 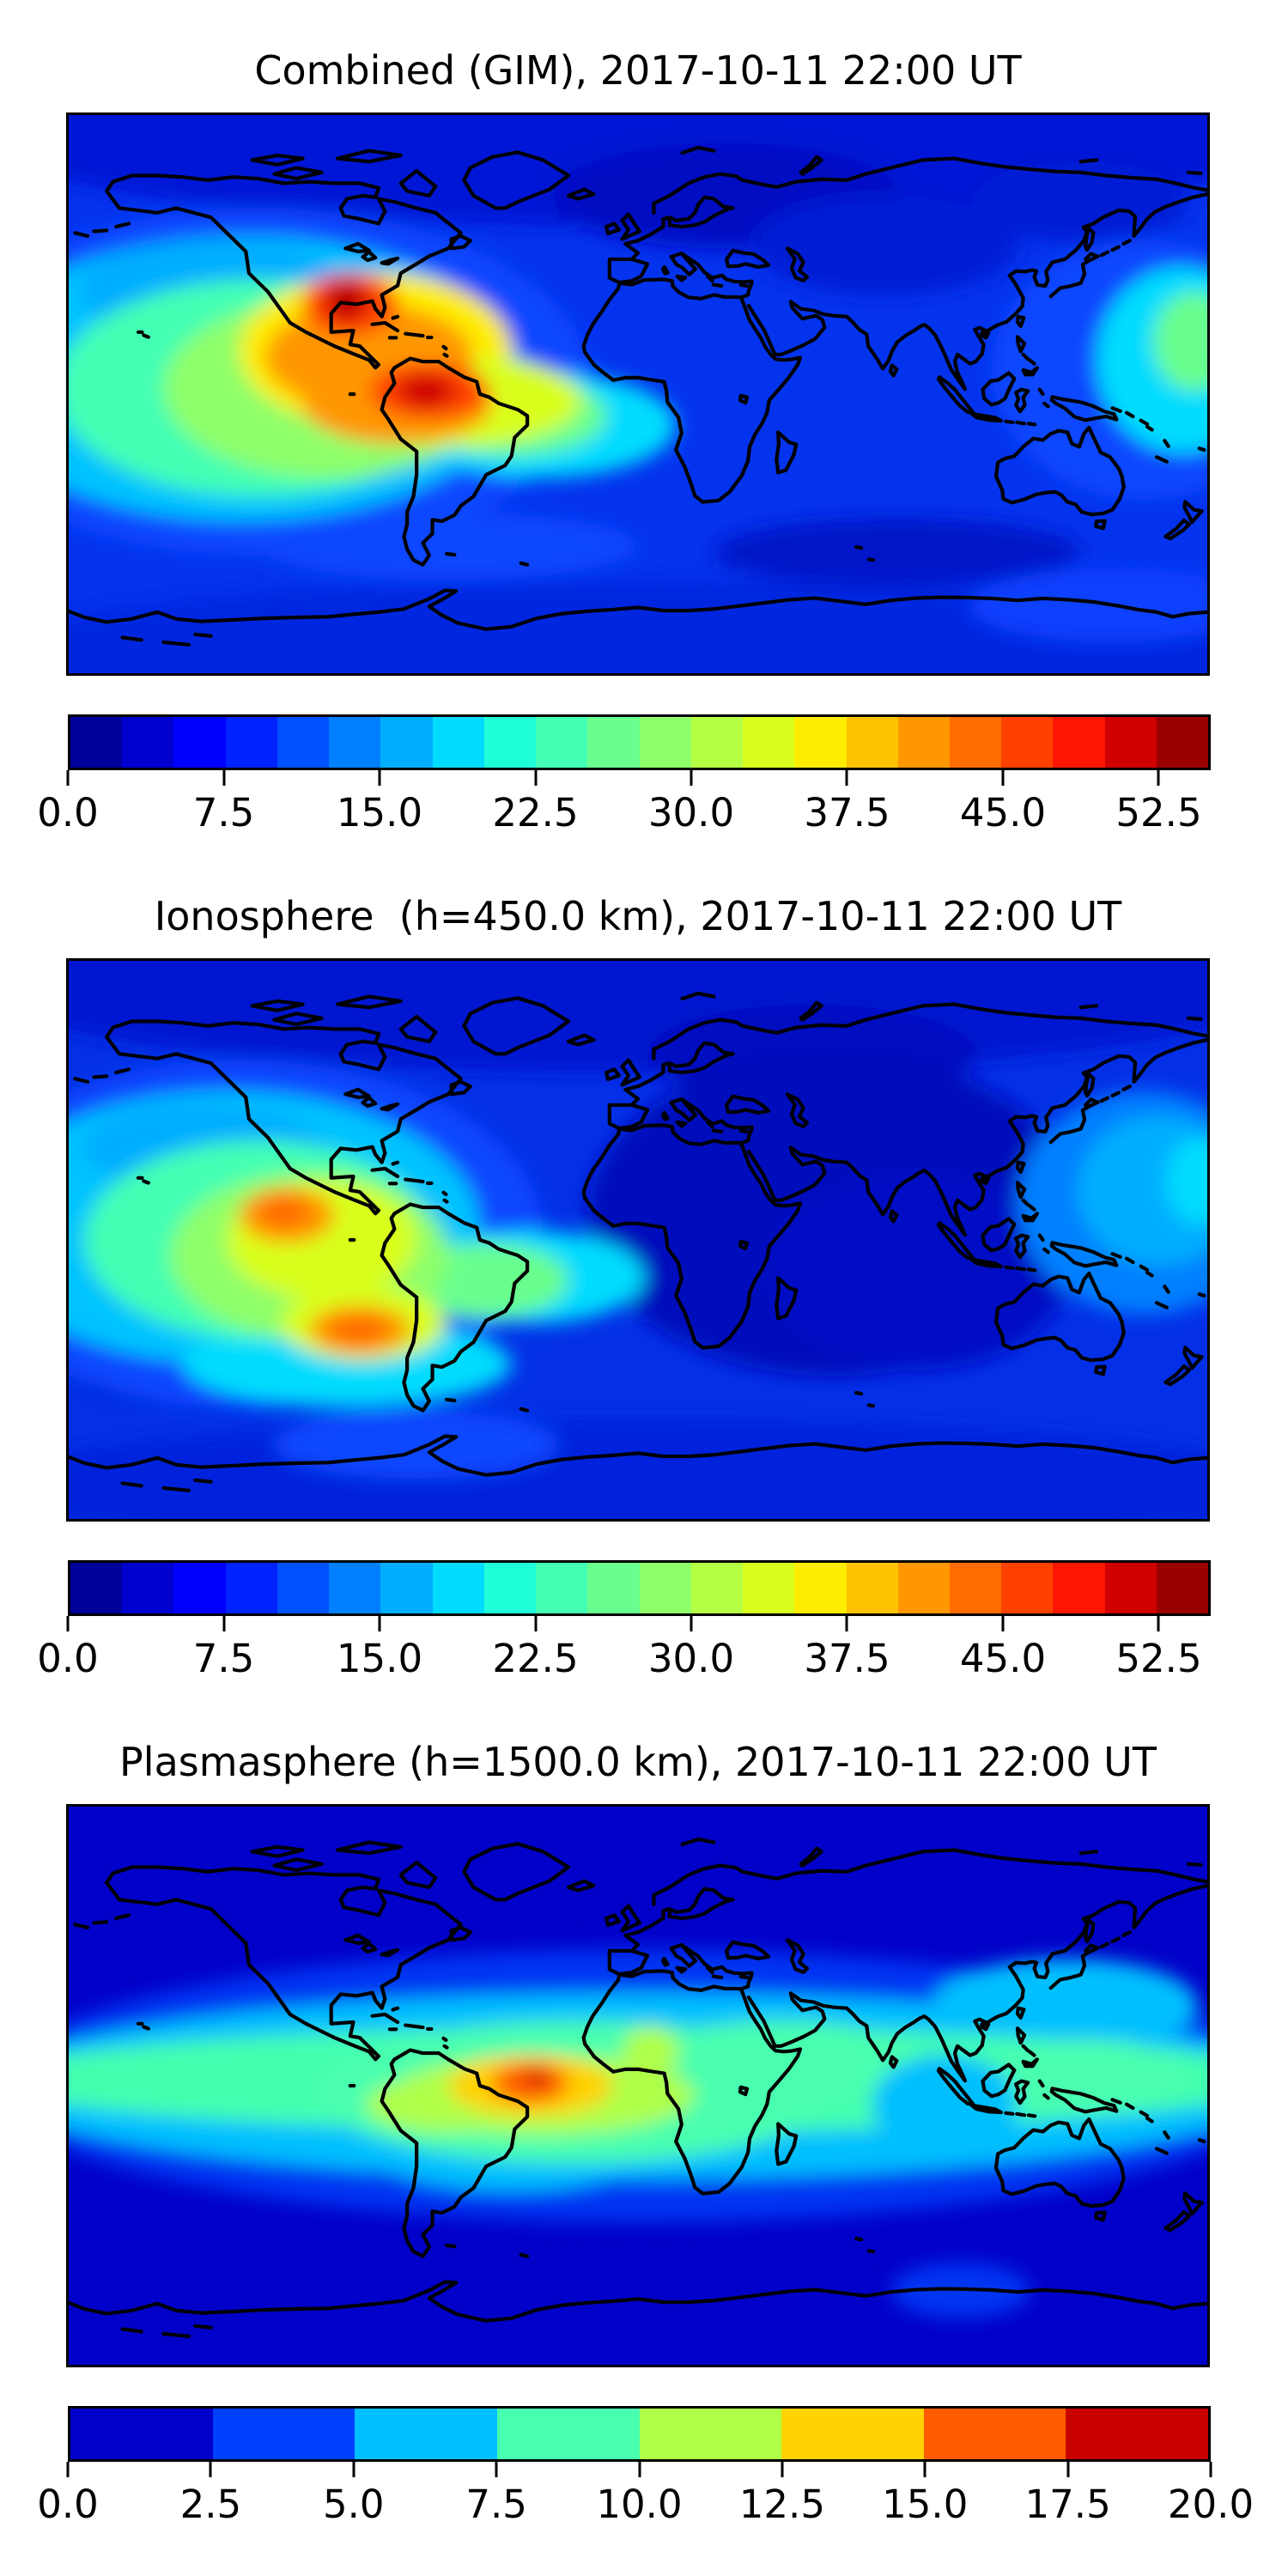 I want to click on colorbar-tick-label: 20.0, so click(x=1211, y=2504).